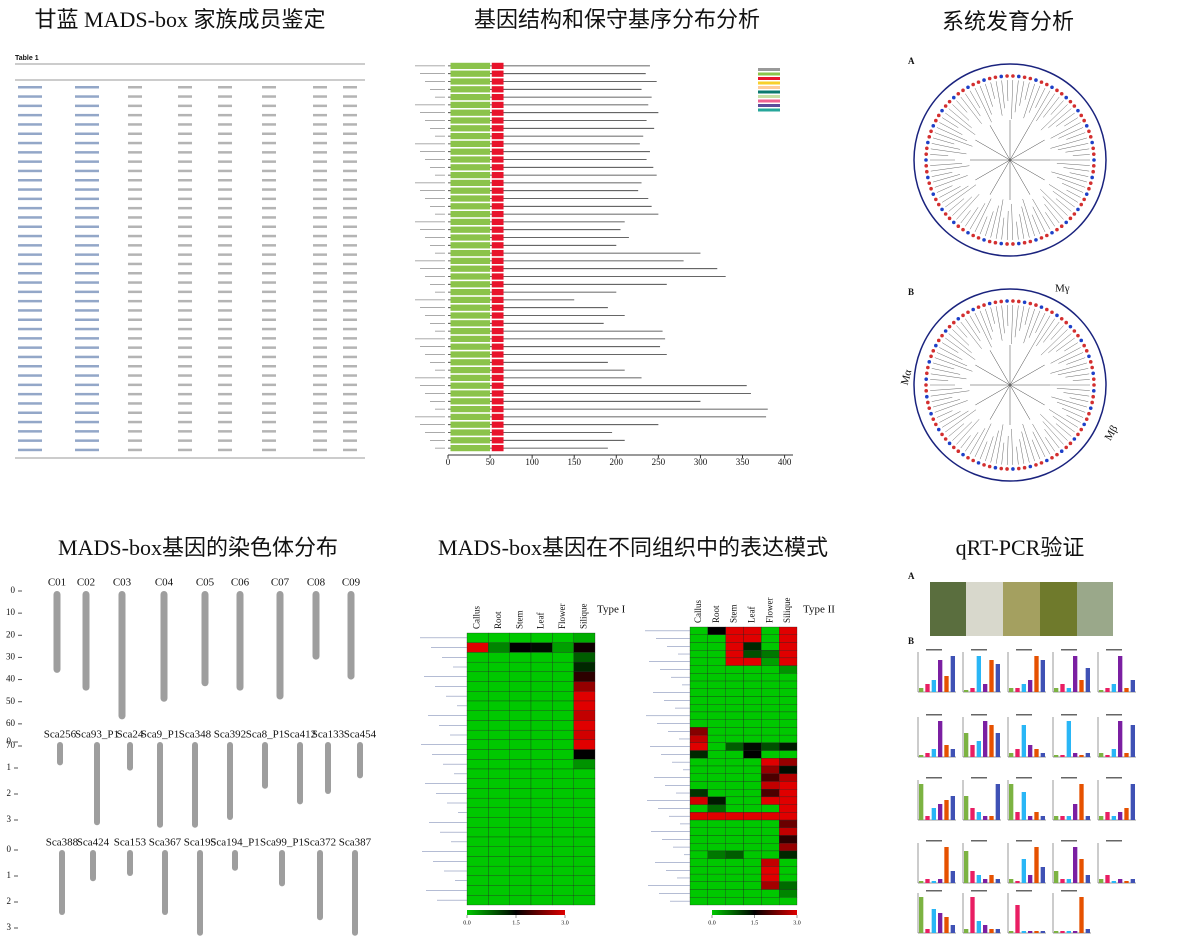 The image size is (1186, 946). I want to click on scaffold-label: Sca387, so click(355, 843).